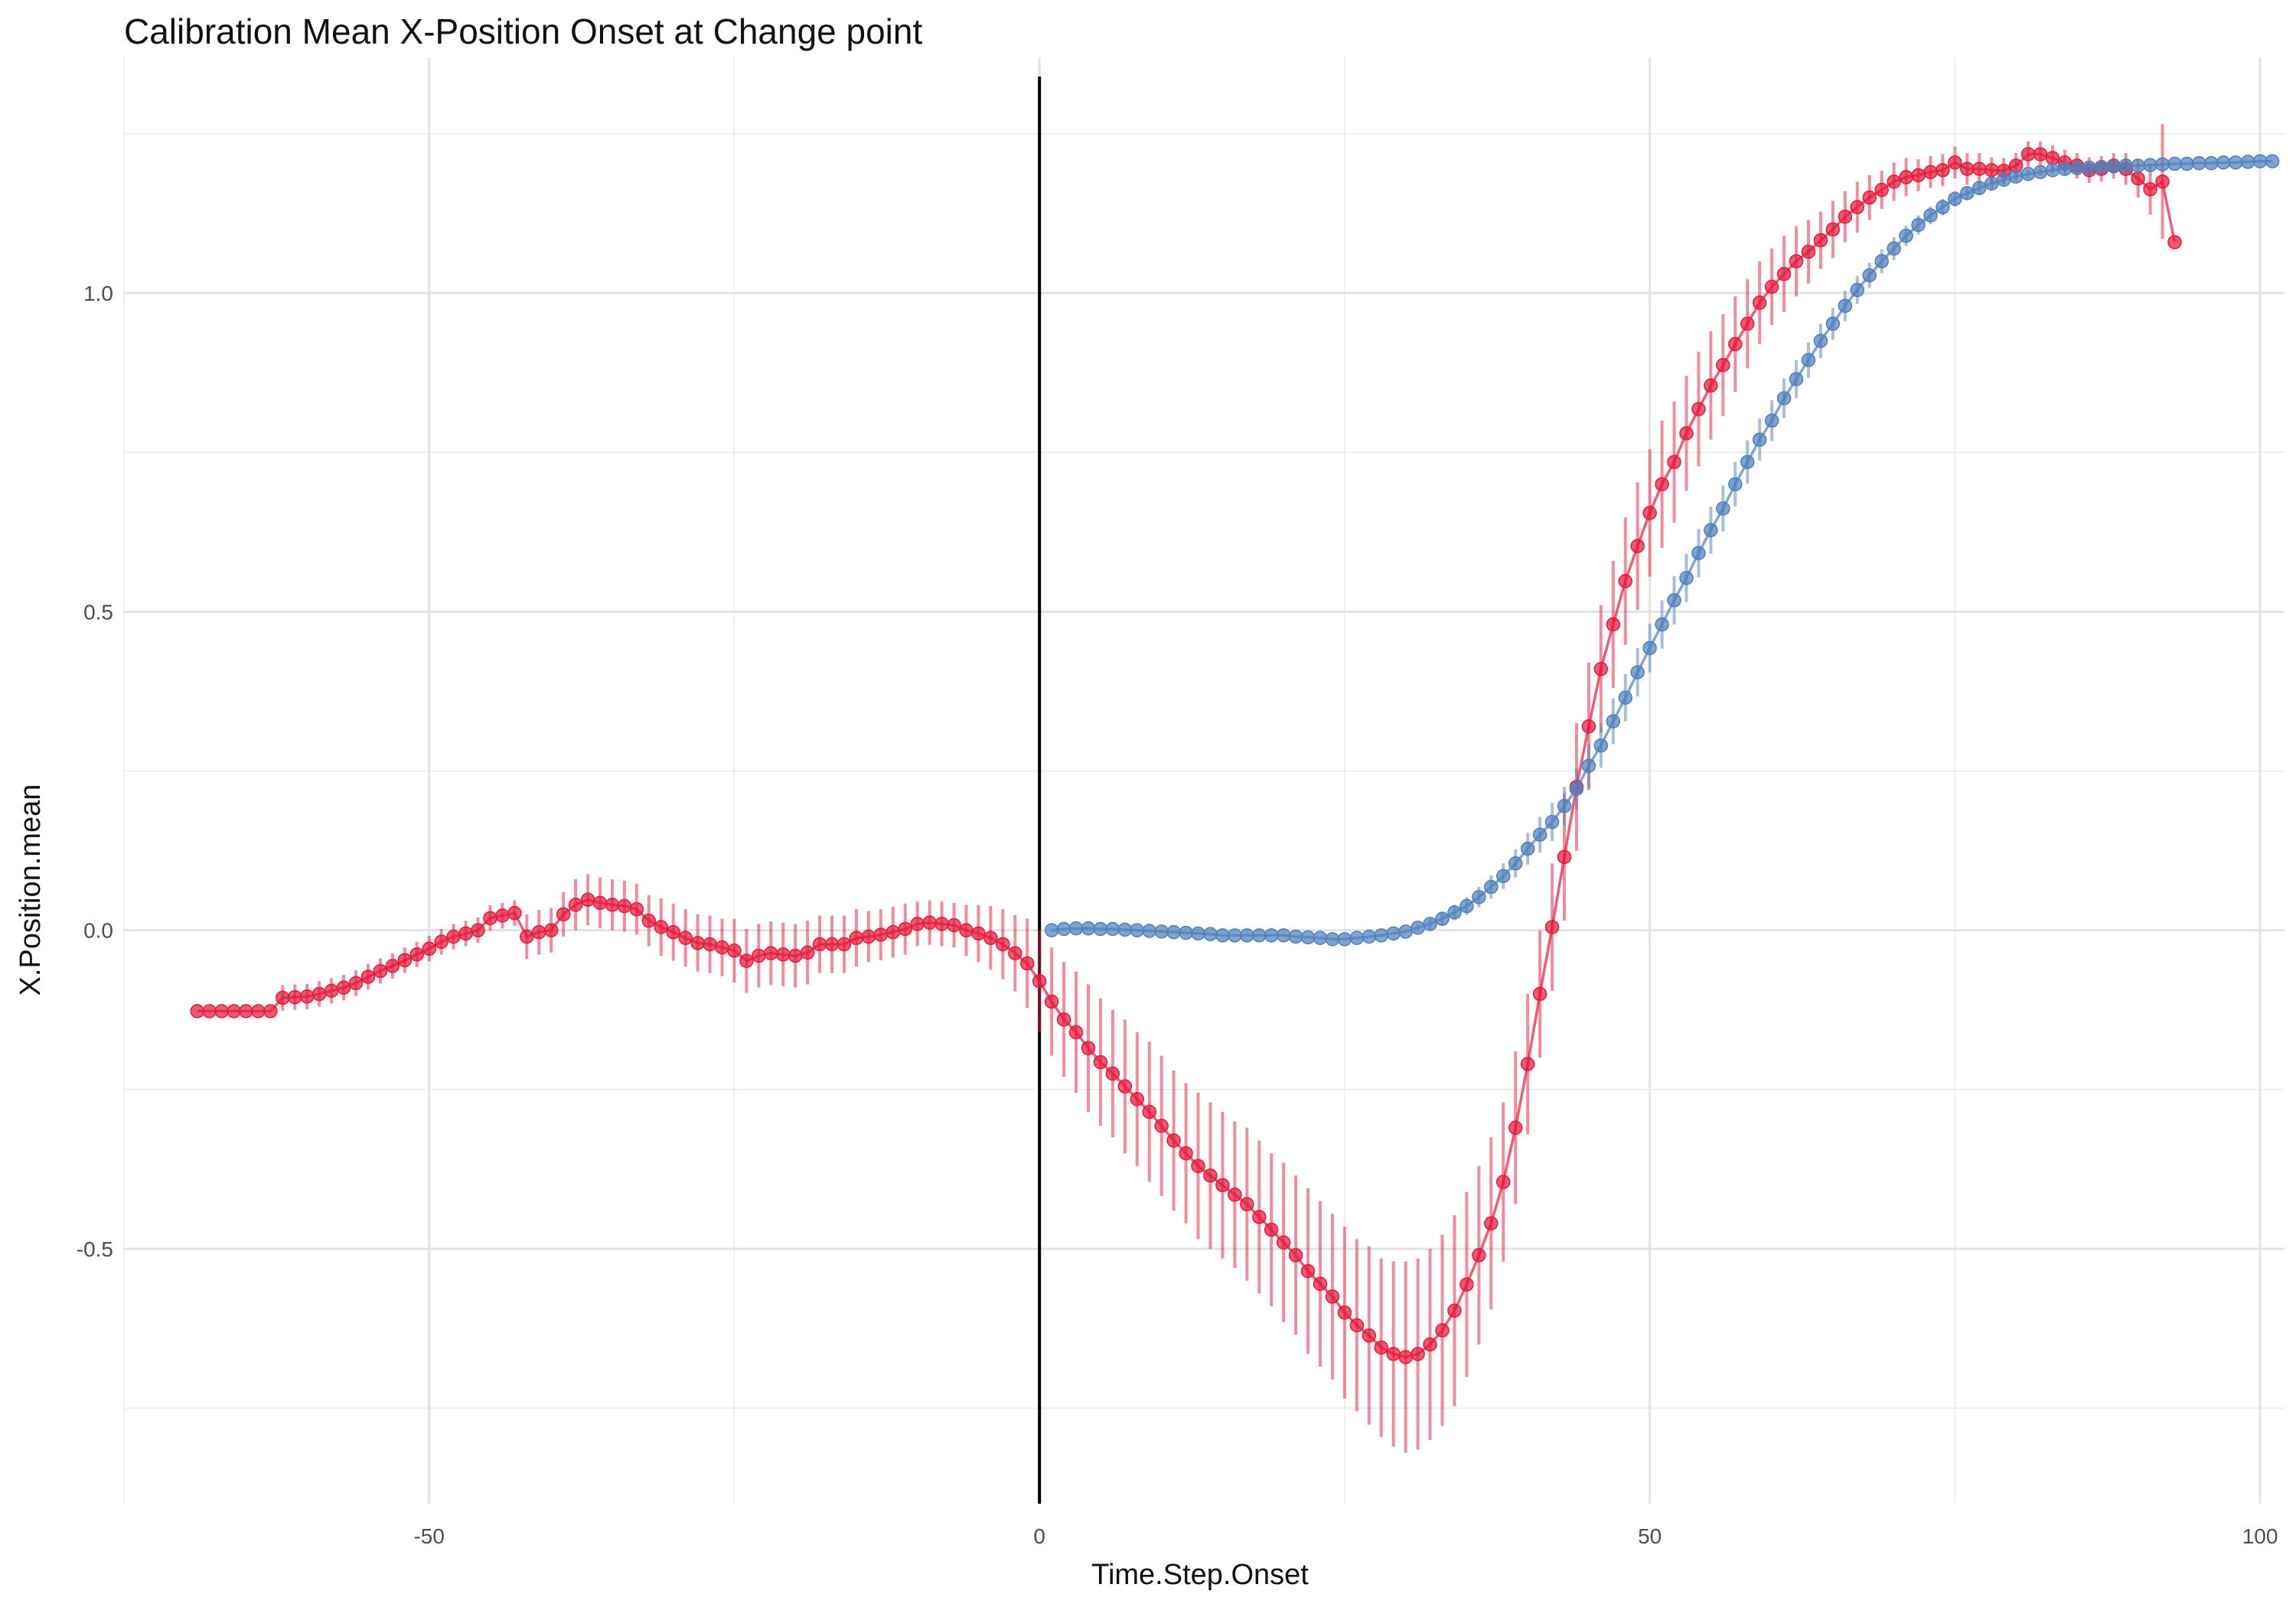 The width and height of the screenshot is (2296, 1607). I want to click on x-axis-title: Time.Step.Onset, so click(1200, 1575).